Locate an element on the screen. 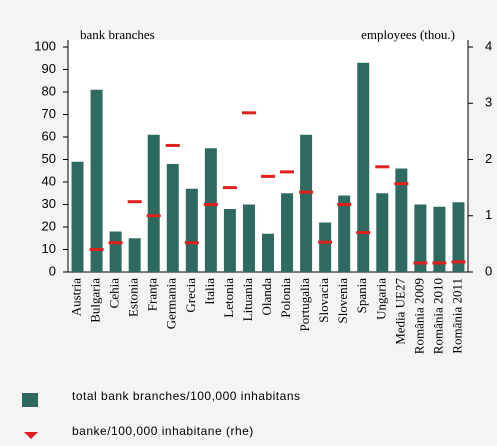  x-tick-label: Bulgaria is located at coordinates (95, 300).